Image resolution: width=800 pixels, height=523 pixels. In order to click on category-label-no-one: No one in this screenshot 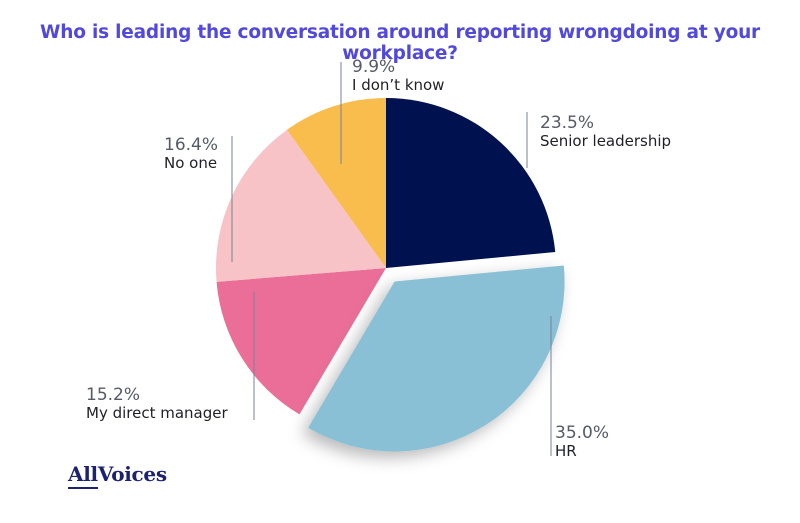, I will do `click(190, 163)`.